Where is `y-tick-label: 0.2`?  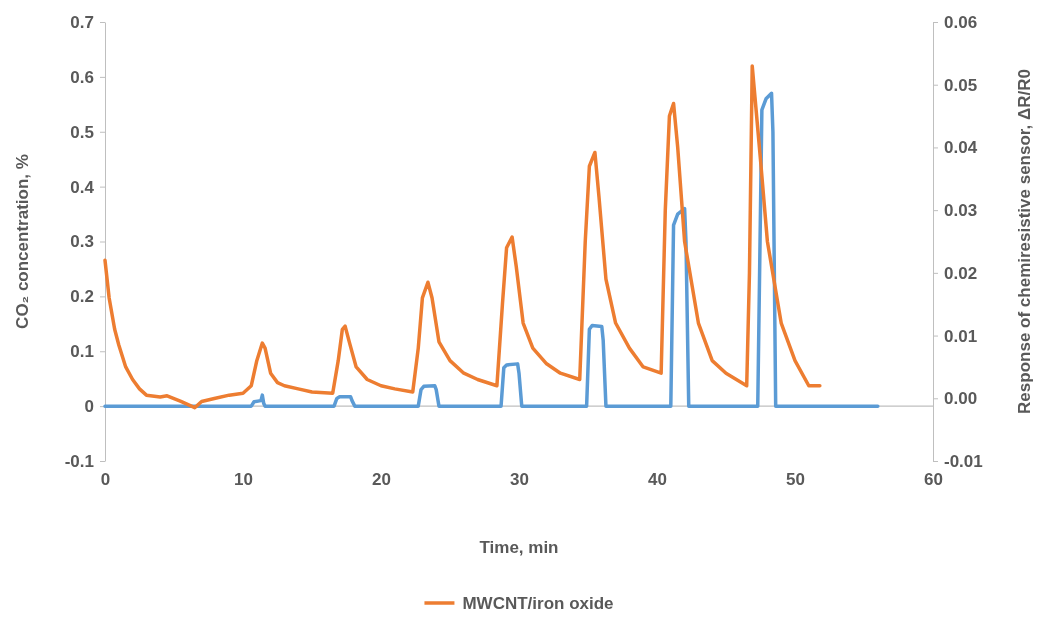
y-tick-label: 0.2 is located at coordinates (82, 297).